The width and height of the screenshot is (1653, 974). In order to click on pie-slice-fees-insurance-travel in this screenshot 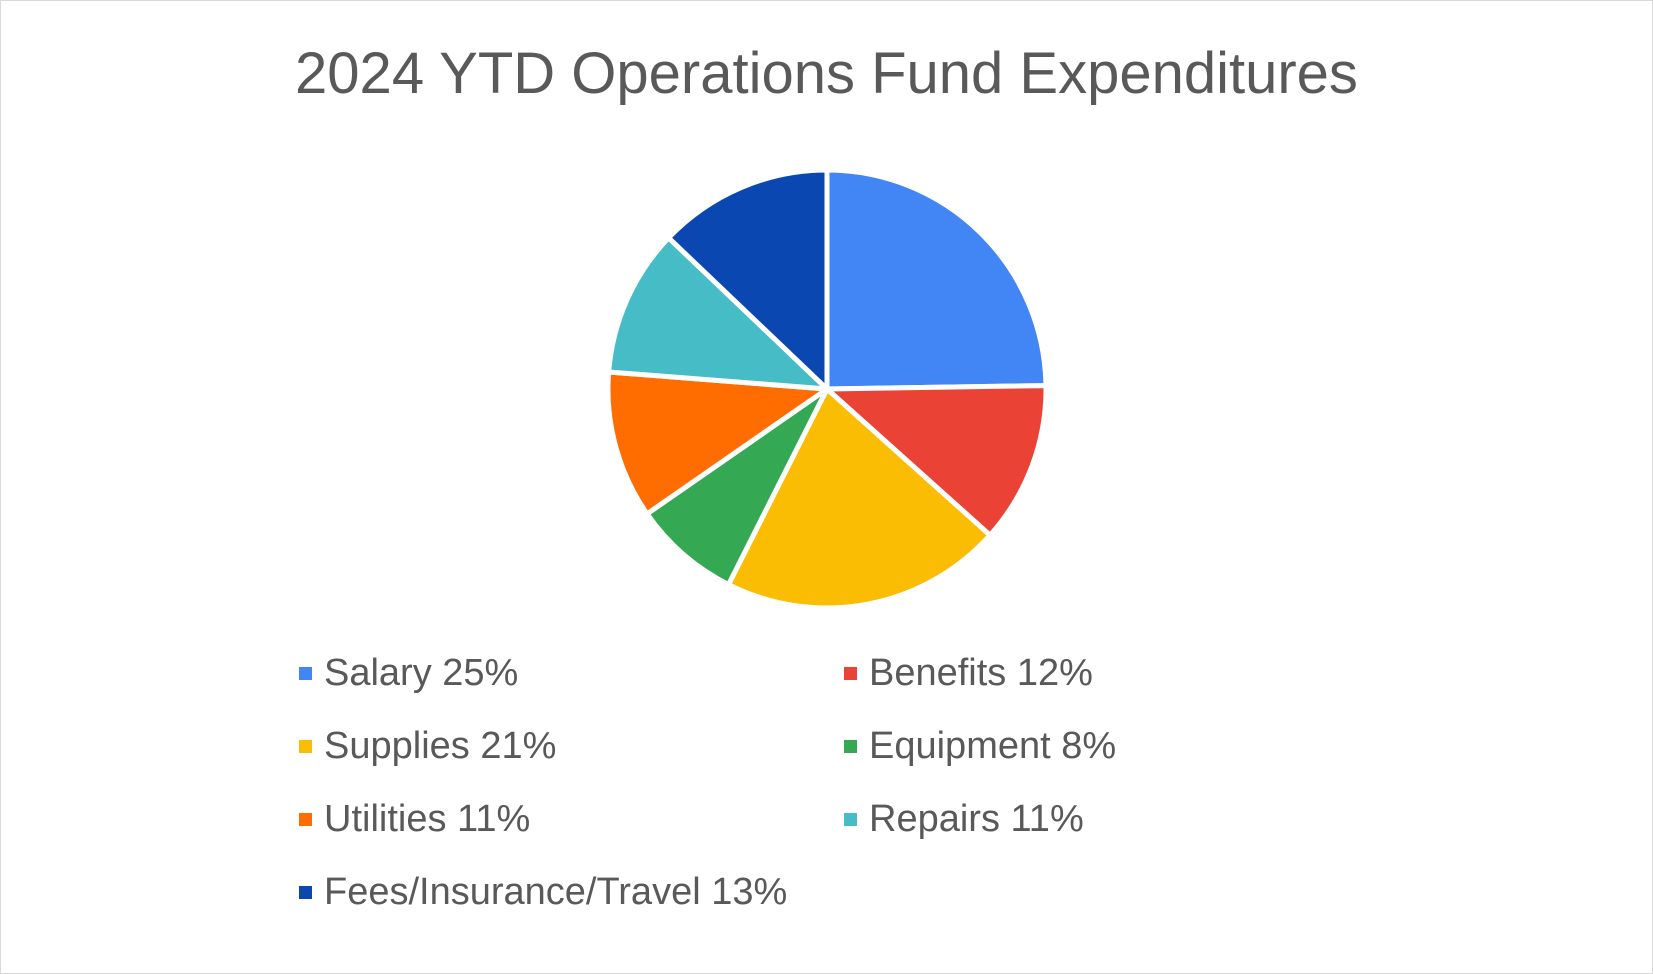, I will do `click(748, 279)`.